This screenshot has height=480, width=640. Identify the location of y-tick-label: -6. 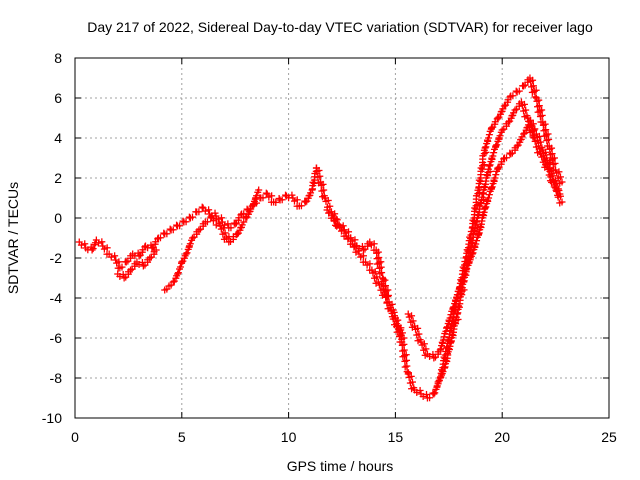
(56, 338).